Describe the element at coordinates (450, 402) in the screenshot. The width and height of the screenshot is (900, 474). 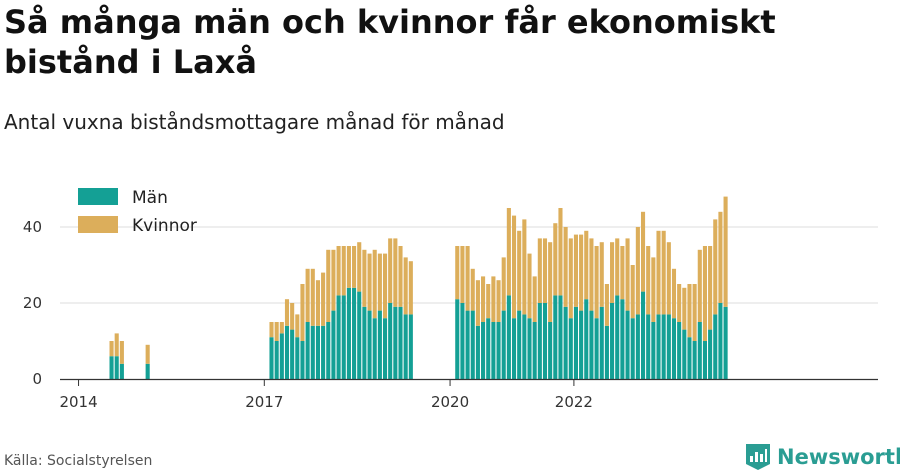
I see `x-tick-label: 2020` at that location.